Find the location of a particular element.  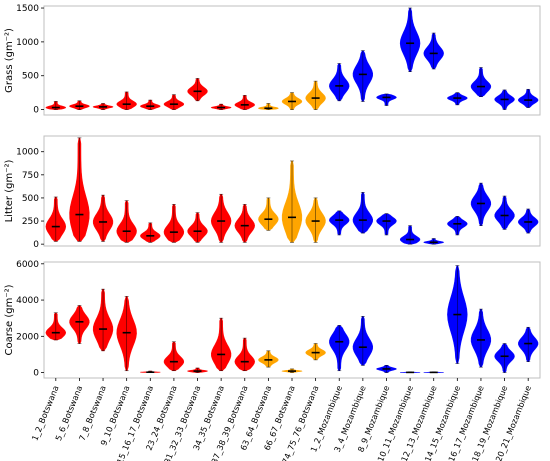

y-tick-label: 2000 is located at coordinates (27, 337).